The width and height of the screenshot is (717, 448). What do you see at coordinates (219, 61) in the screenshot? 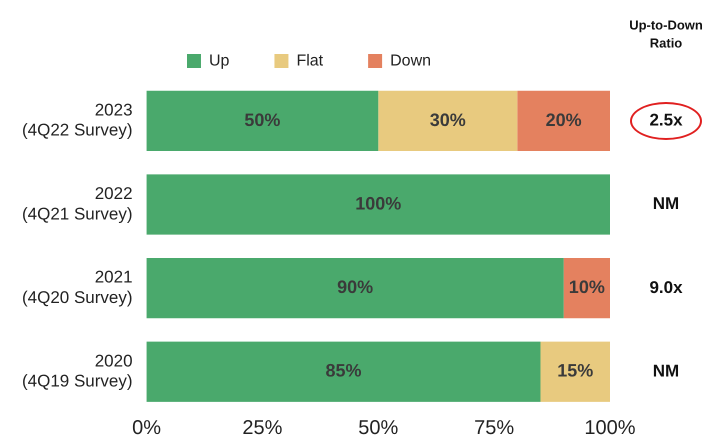
I see `legend-label: Up` at bounding box center [219, 61].